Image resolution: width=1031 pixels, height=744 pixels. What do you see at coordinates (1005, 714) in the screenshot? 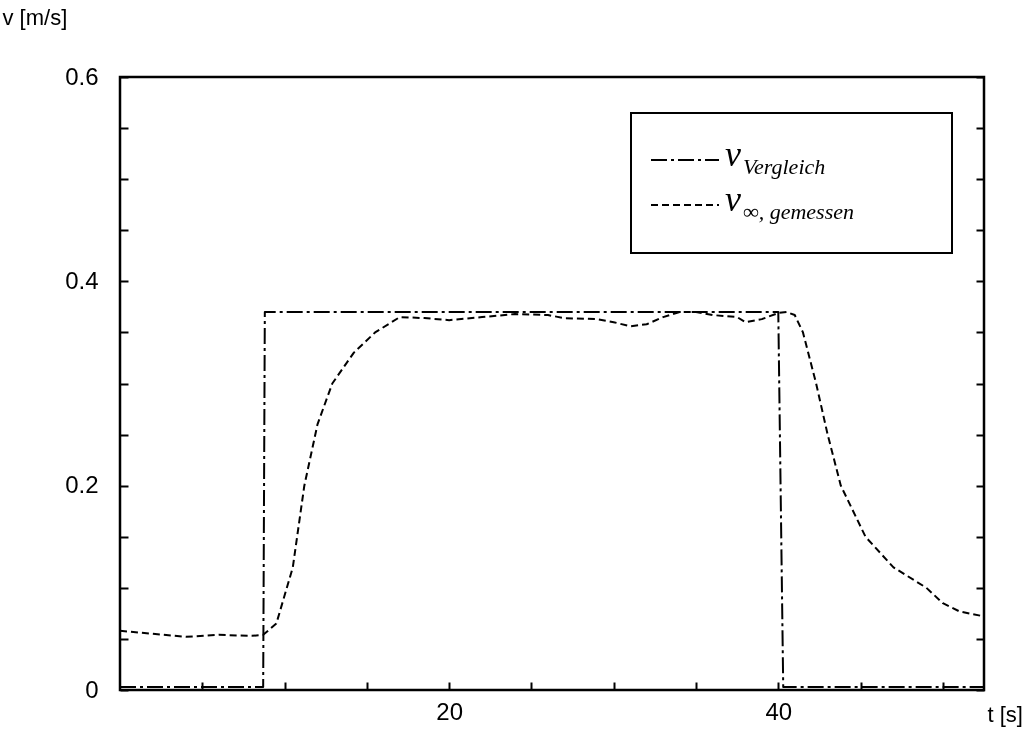
I see `x-axis-title: t [s]` at bounding box center [1005, 714].